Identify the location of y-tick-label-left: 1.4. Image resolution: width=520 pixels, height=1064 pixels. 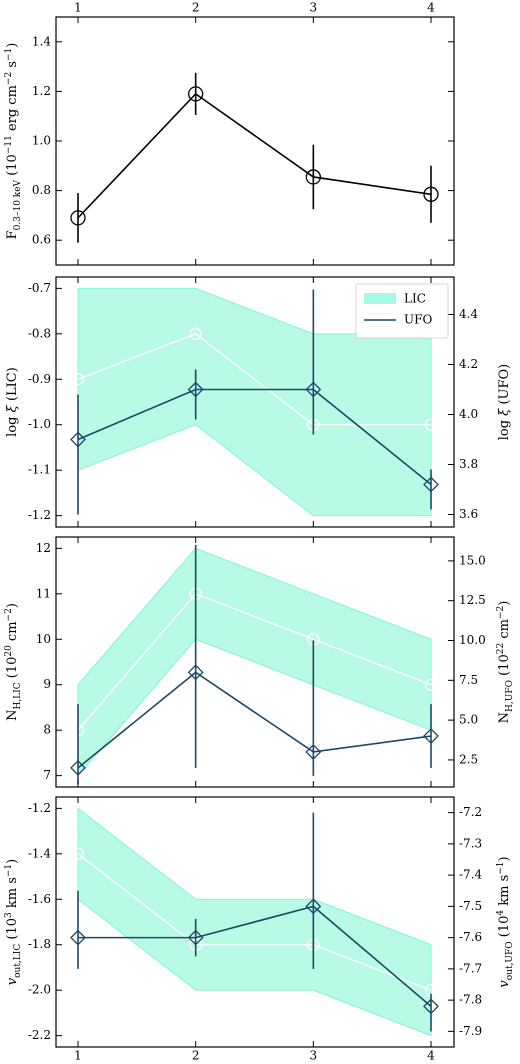
(41, 41).